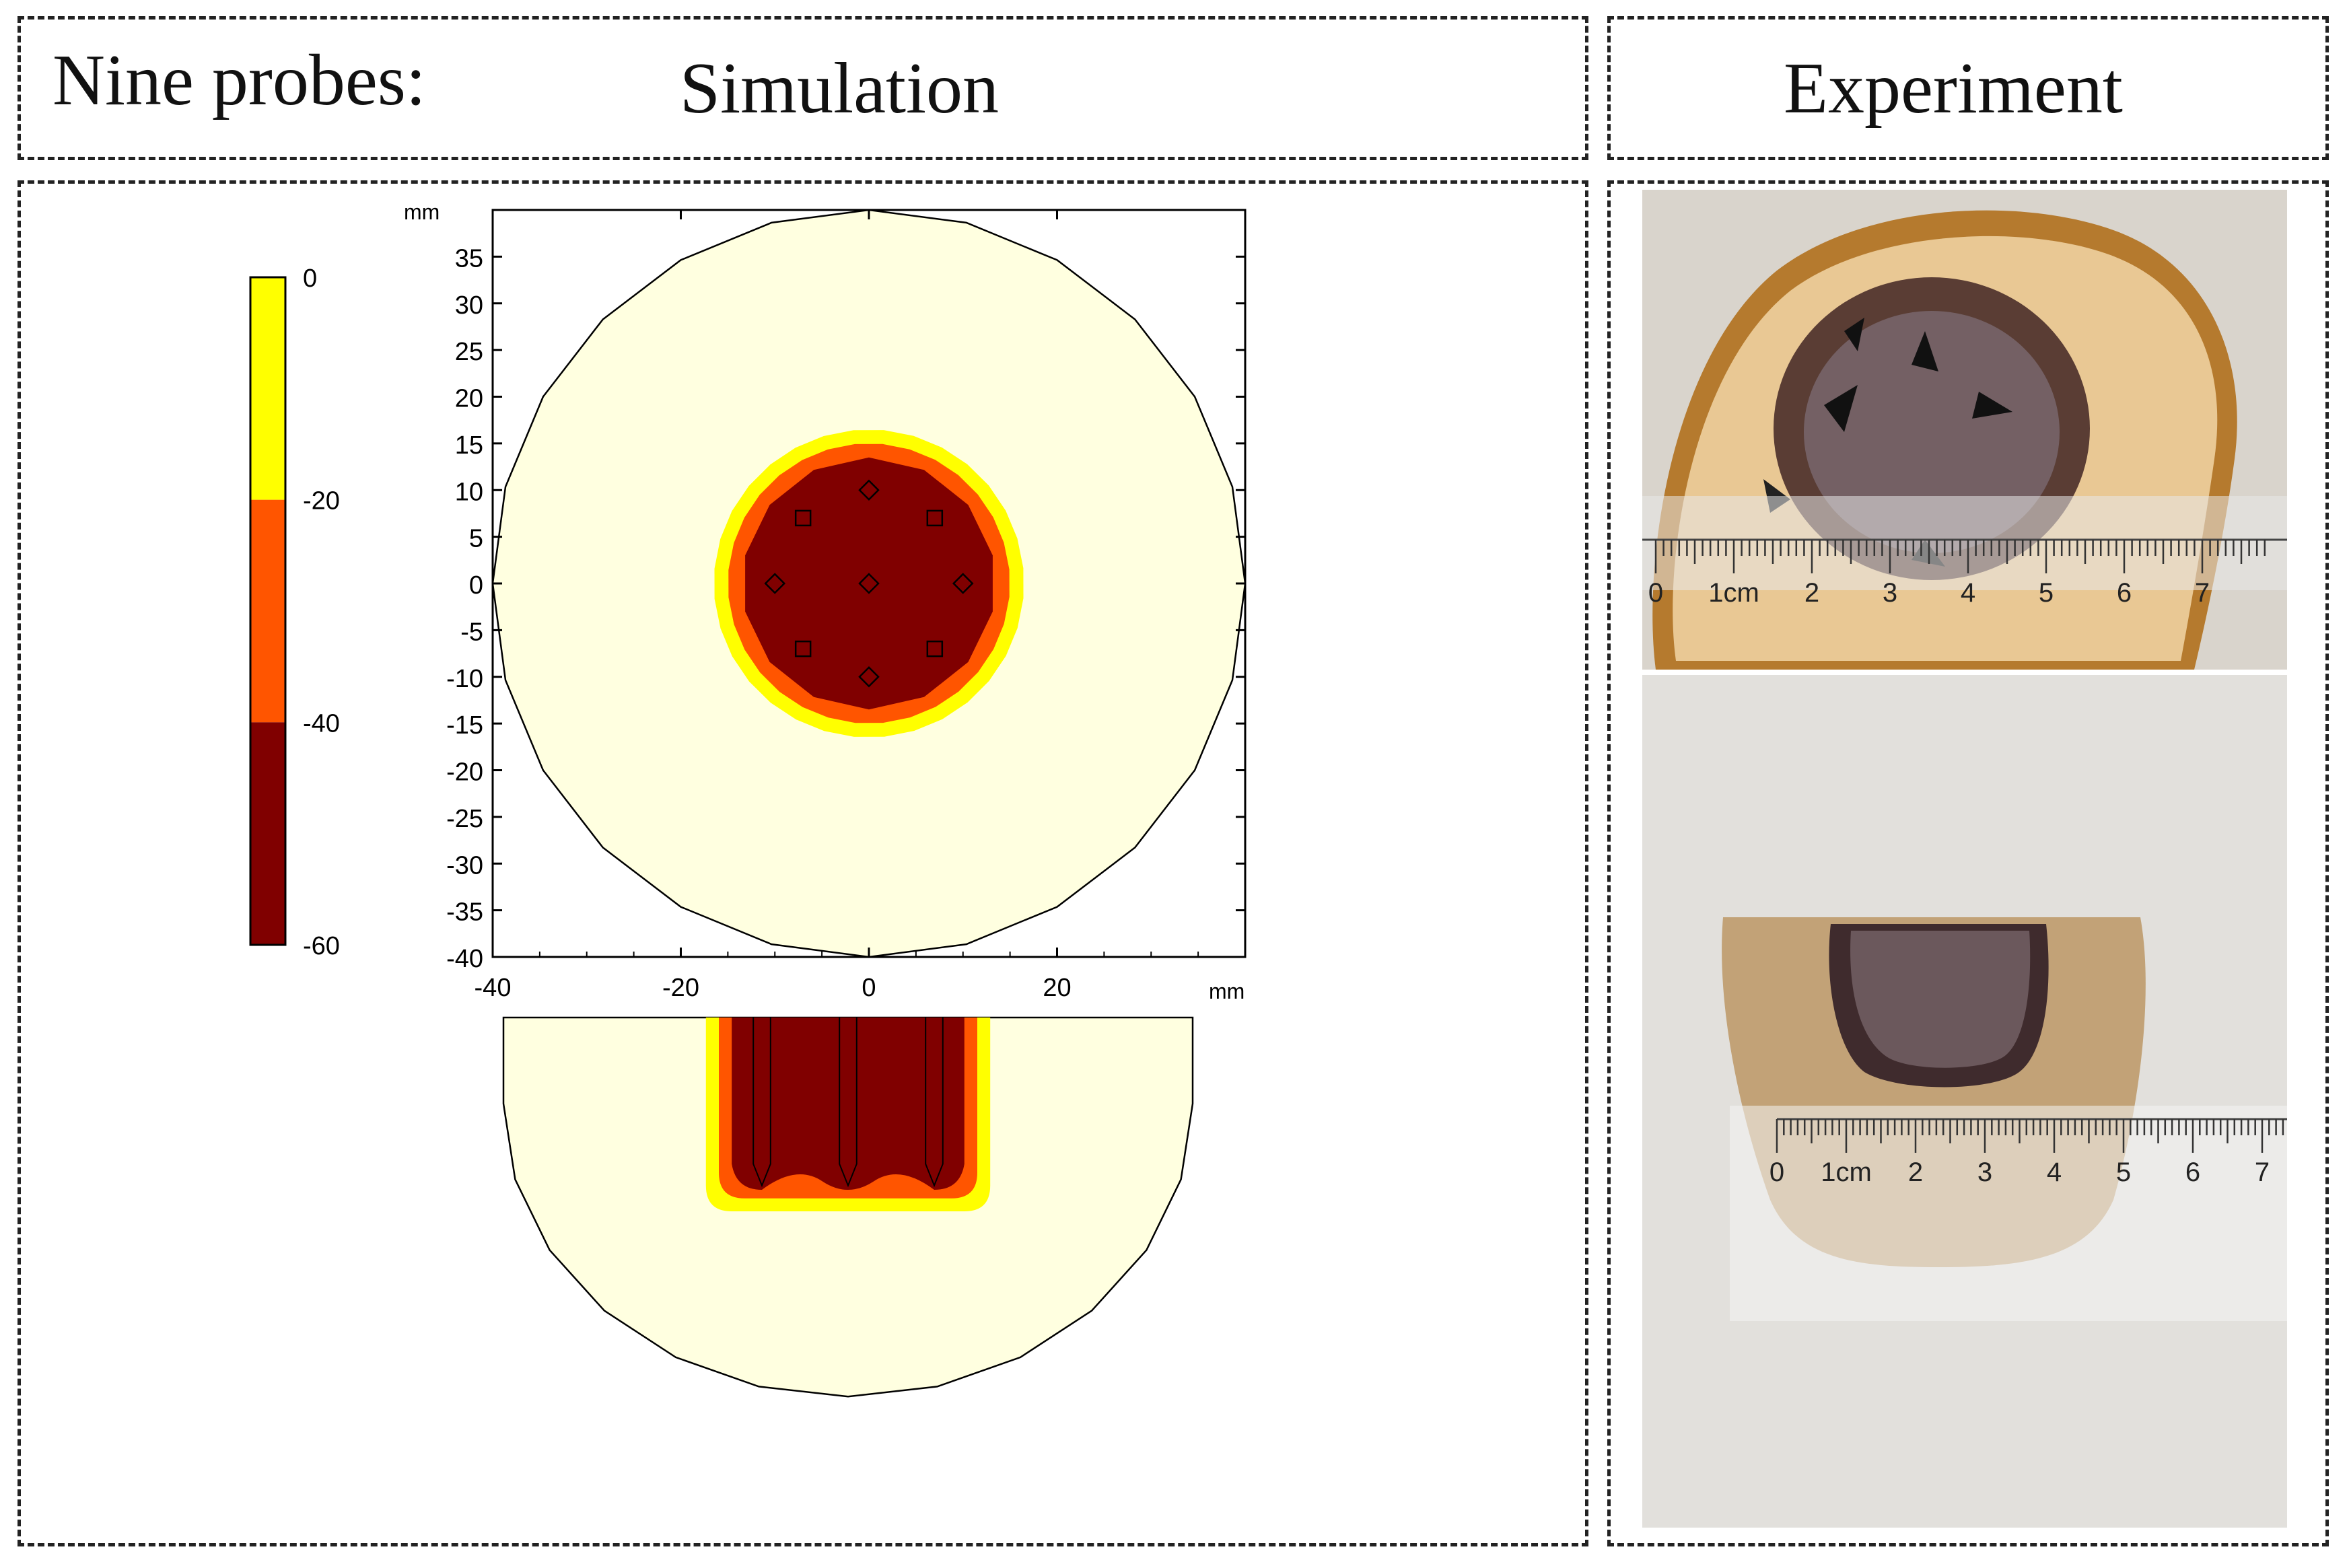  What do you see at coordinates (321, 946) in the screenshot?
I see `colorbar-tick-label: -60` at bounding box center [321, 946].